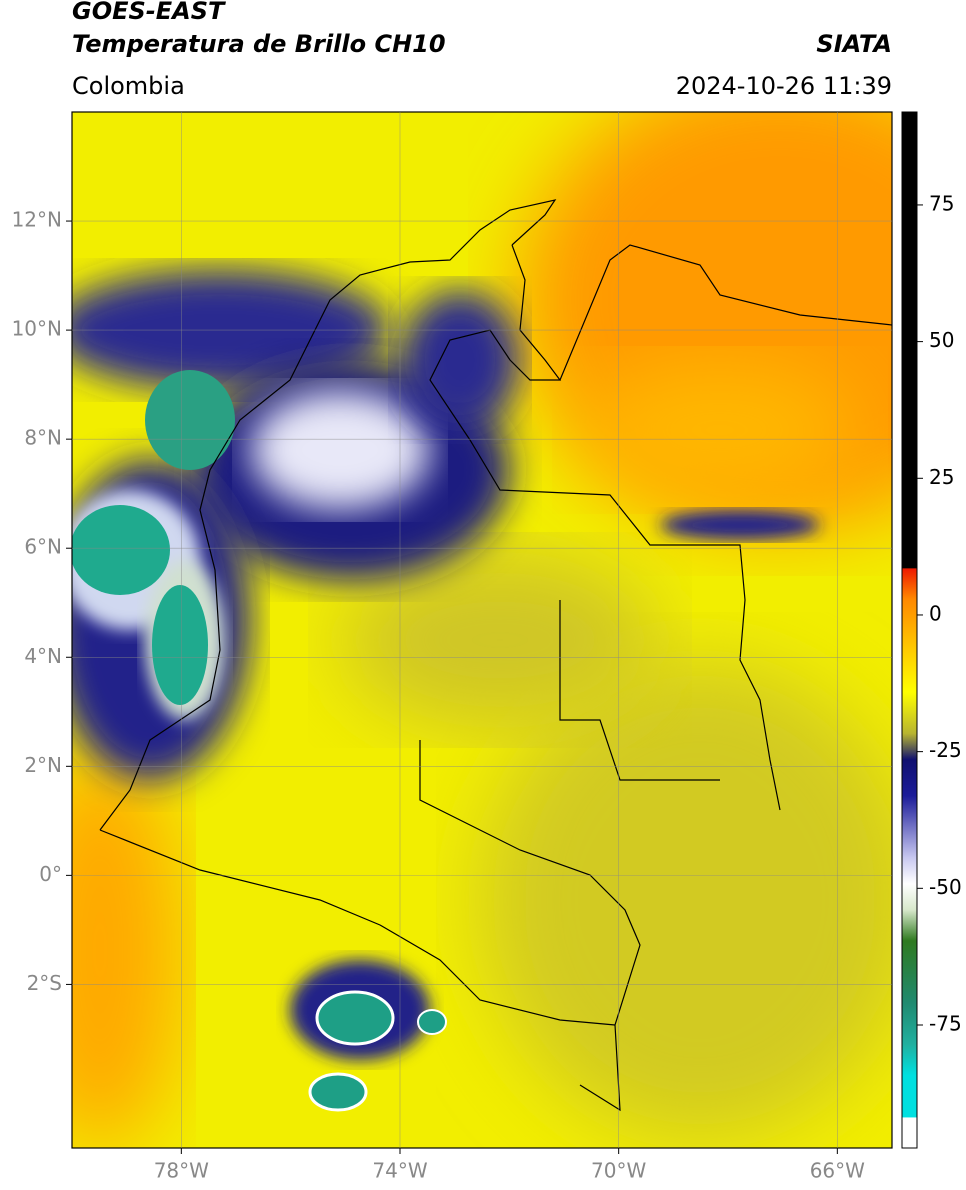 Image resolution: width=966 pixels, height=1190 pixels. Describe the element at coordinates (837, 1171) in the screenshot. I see `lon-tick-label: 66°W` at that location.